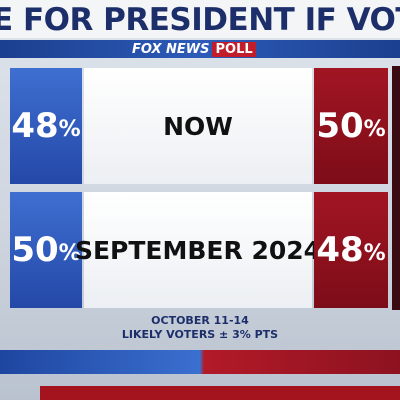 The height and width of the screenshot is (400, 400). I want to click on logo-strip, so click(200, 49).